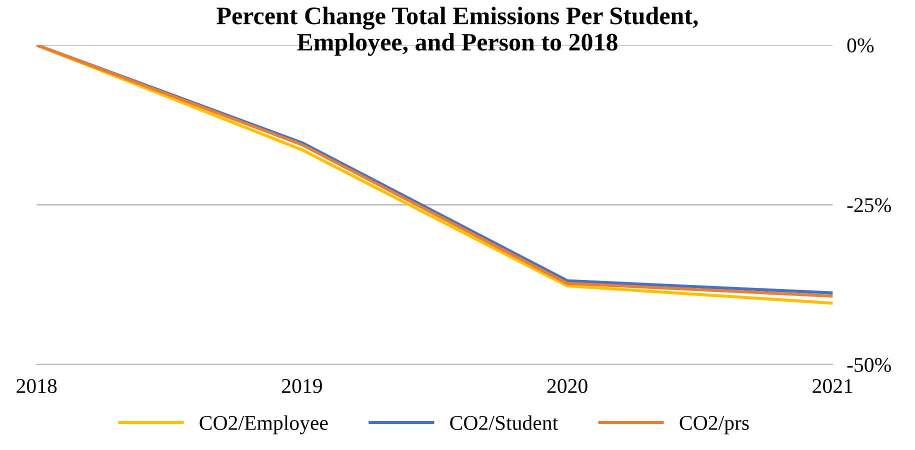 Image resolution: width=915 pixels, height=450 pixels. I want to click on x-tick-label: 2021, so click(832, 386).